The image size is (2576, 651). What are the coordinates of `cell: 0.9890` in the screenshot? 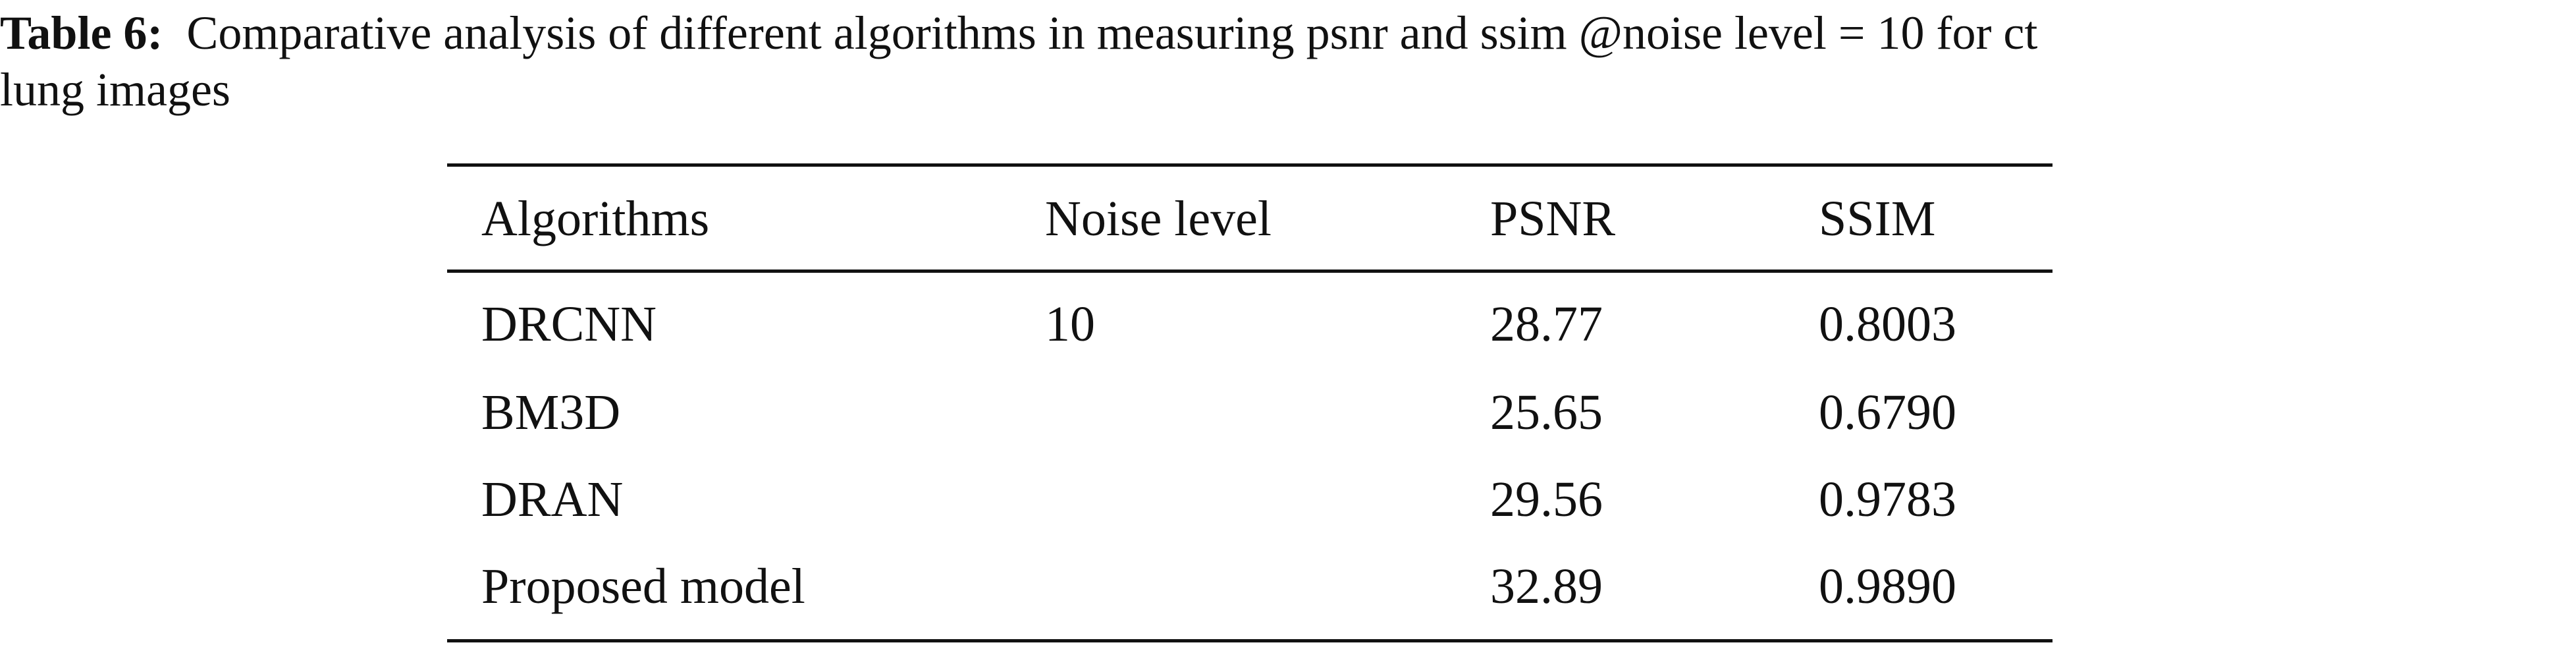 It's located at (1887, 586).